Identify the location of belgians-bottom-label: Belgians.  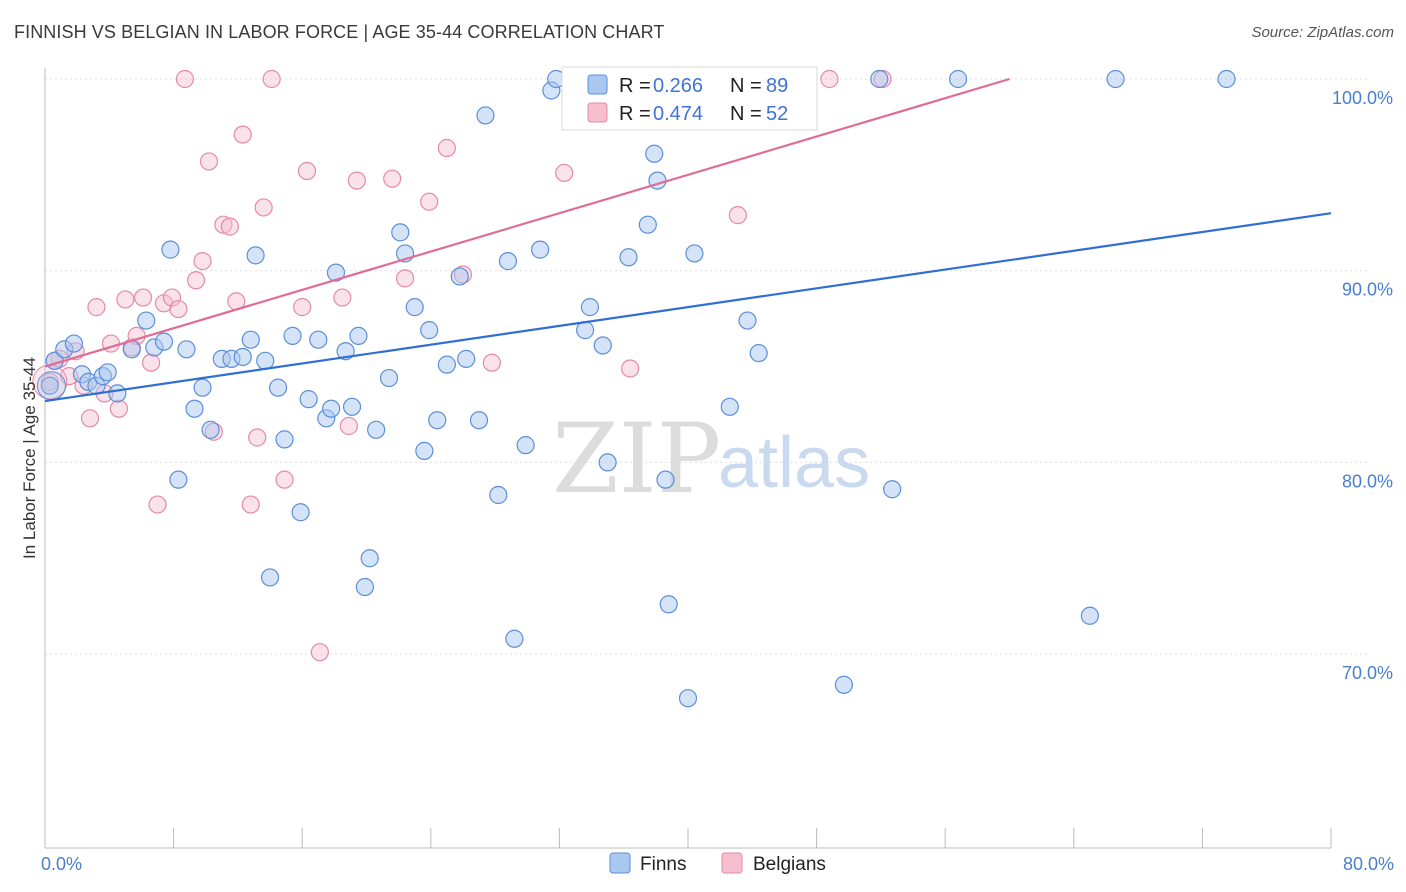
(789, 864).